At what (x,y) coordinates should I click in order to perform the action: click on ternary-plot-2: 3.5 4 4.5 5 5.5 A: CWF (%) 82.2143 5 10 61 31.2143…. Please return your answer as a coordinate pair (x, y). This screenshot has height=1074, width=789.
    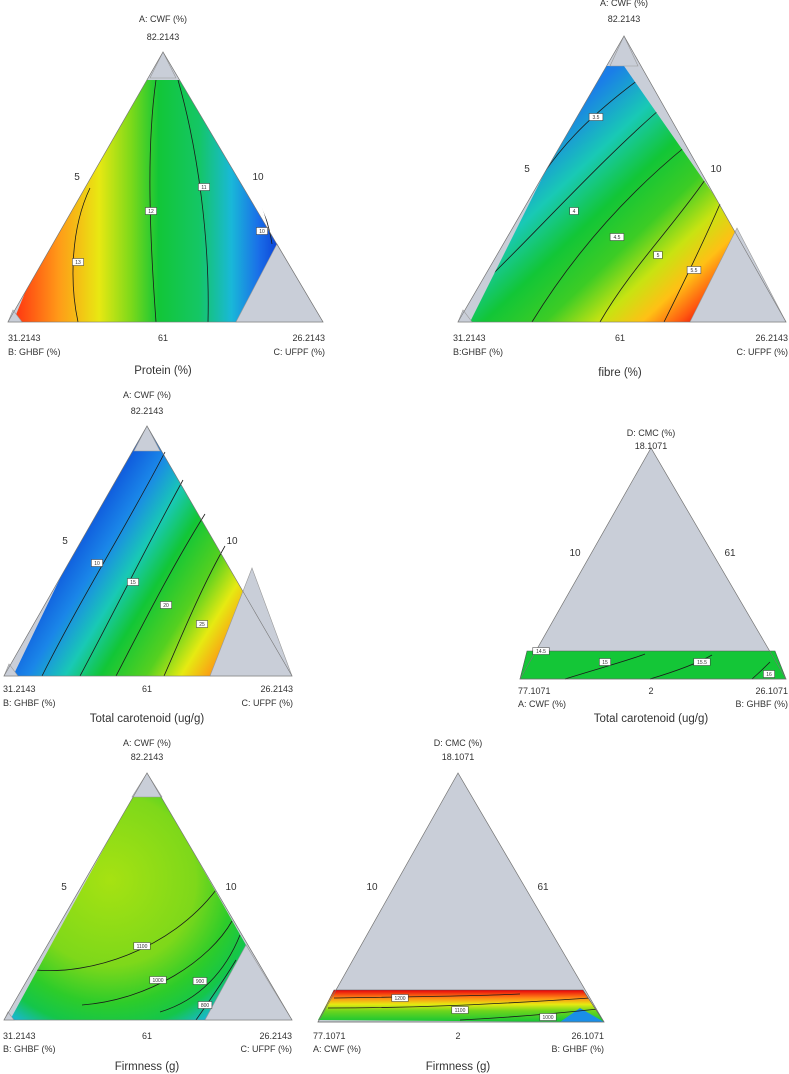
    Looking at the image, I should click on (620, 189).